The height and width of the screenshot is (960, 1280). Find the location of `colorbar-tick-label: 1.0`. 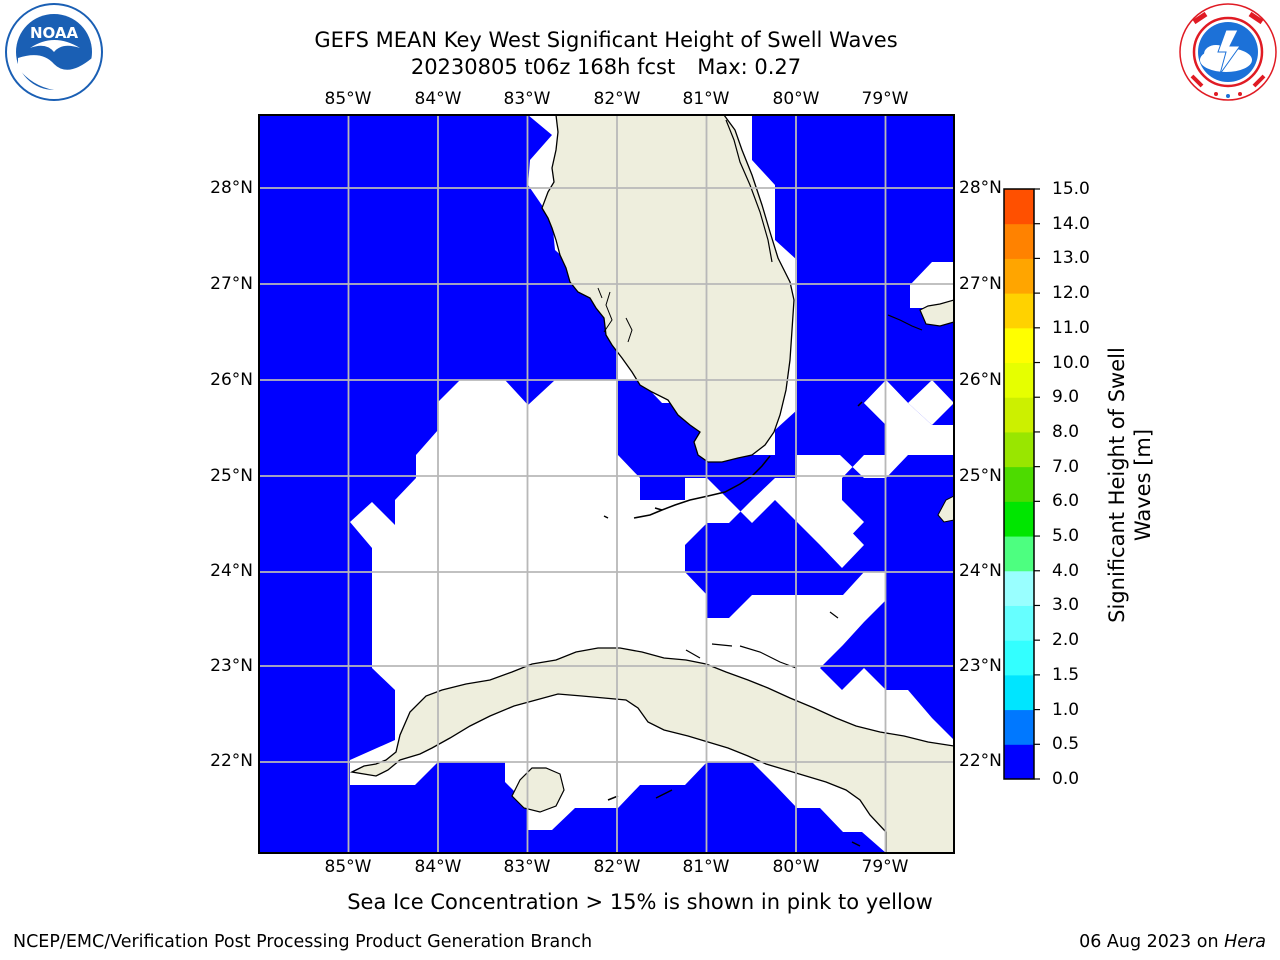

colorbar-tick-label: 1.0 is located at coordinates (1066, 709).